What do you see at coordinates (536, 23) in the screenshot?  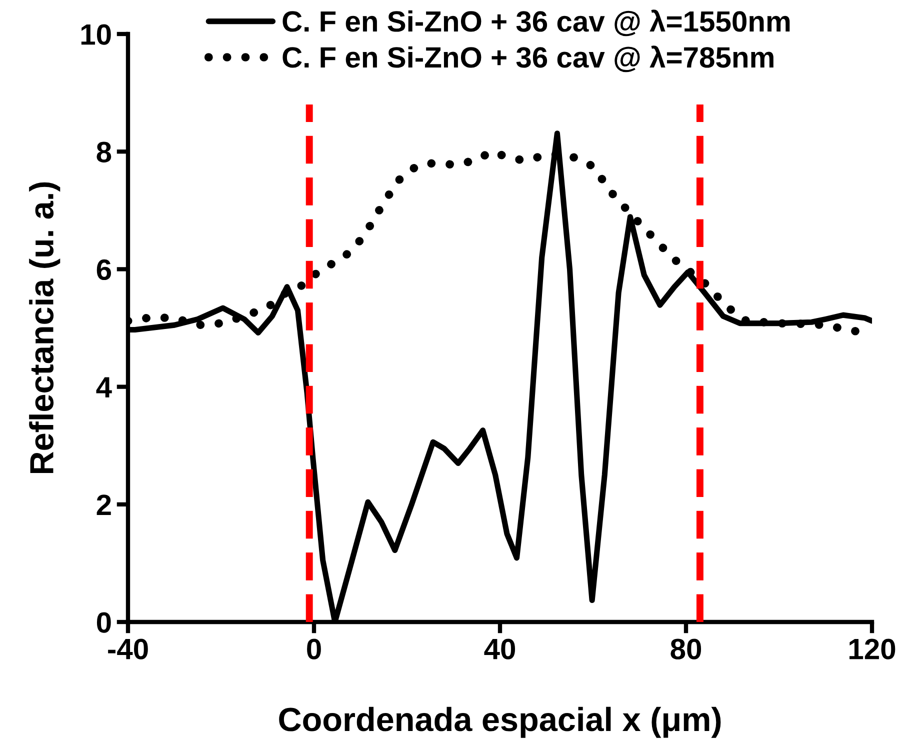 I see `legend-label: C. F en Si-ZnO + 36 cav @ λ=1550nm` at bounding box center [536, 23].